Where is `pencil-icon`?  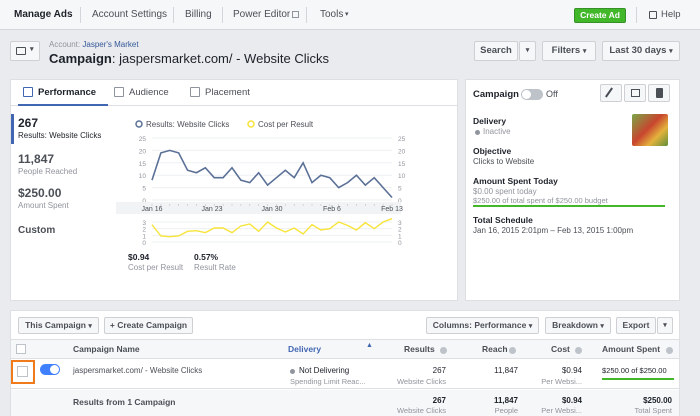
pencil-icon is located at coordinates (609, 92).